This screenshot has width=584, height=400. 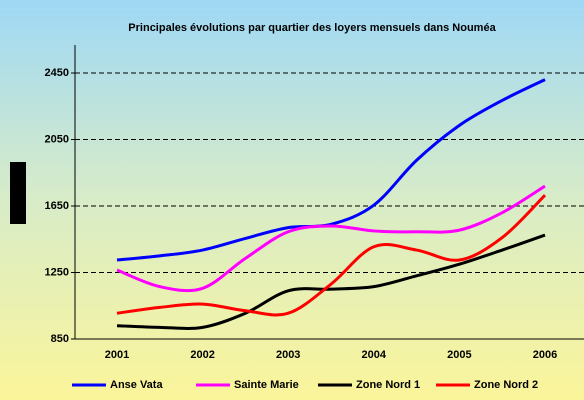 I want to click on legend-label: Zone Nord 1, so click(x=388, y=385).